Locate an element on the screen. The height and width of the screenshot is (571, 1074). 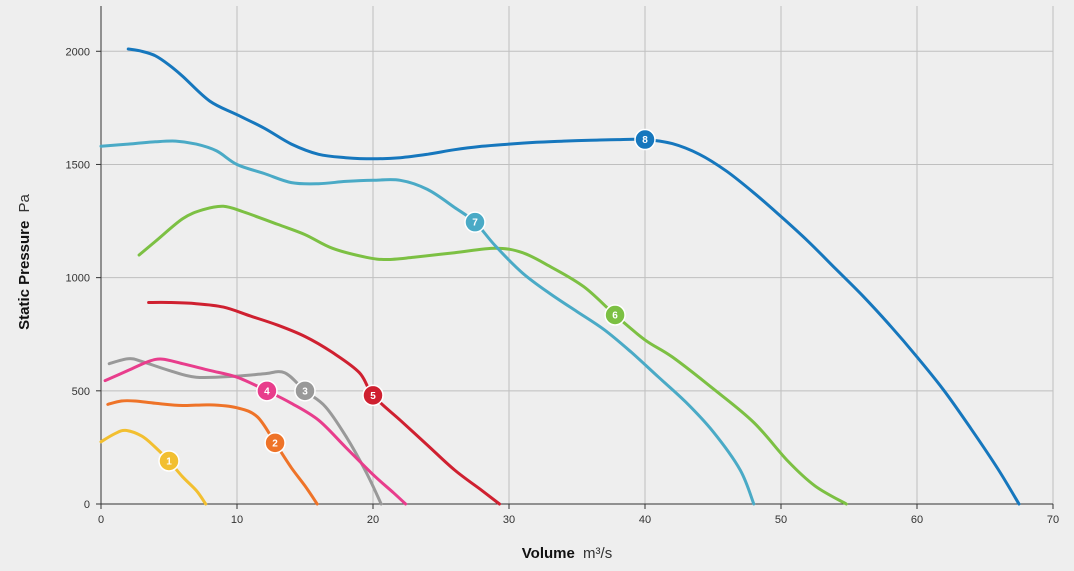
series-marker-2: 2 is located at coordinates (275, 443).